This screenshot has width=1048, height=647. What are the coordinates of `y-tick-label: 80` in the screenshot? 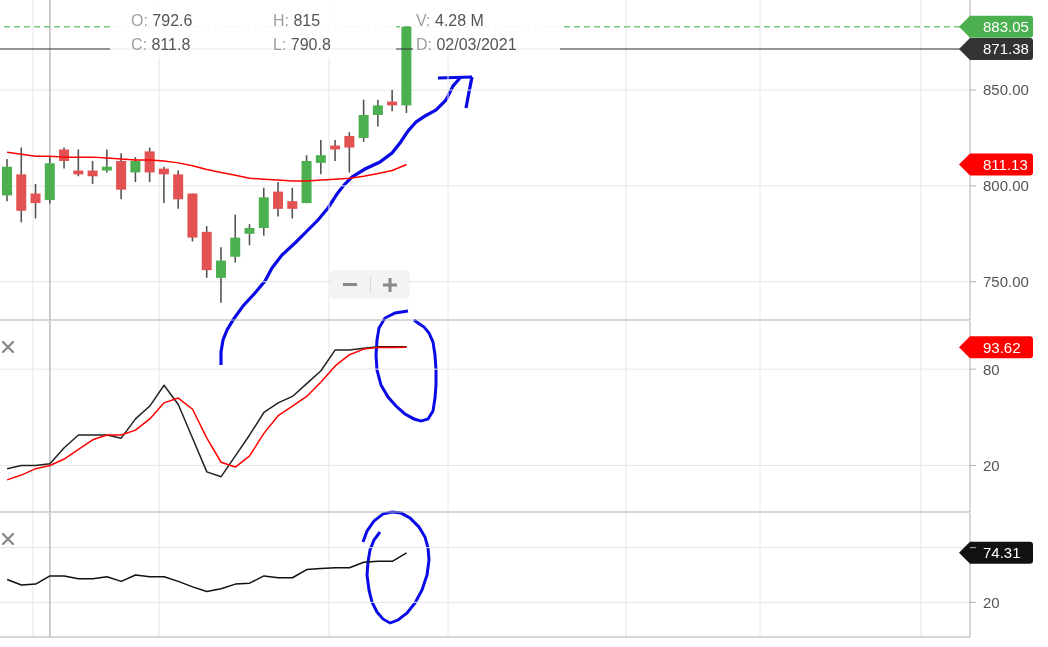 It's located at (991, 369).